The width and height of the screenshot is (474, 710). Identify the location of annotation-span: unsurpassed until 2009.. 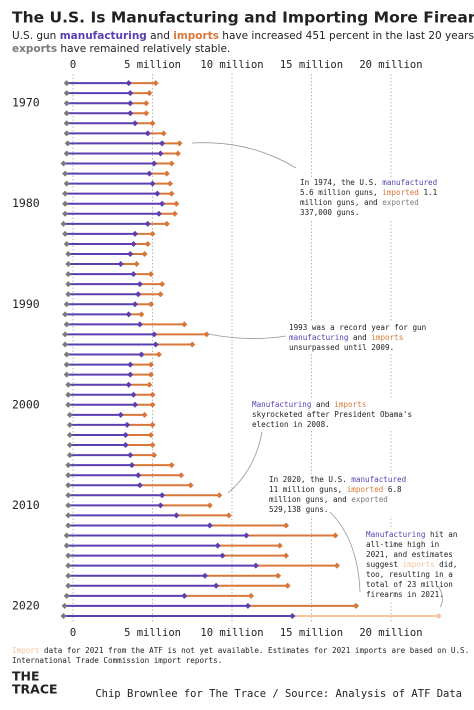
(341, 347).